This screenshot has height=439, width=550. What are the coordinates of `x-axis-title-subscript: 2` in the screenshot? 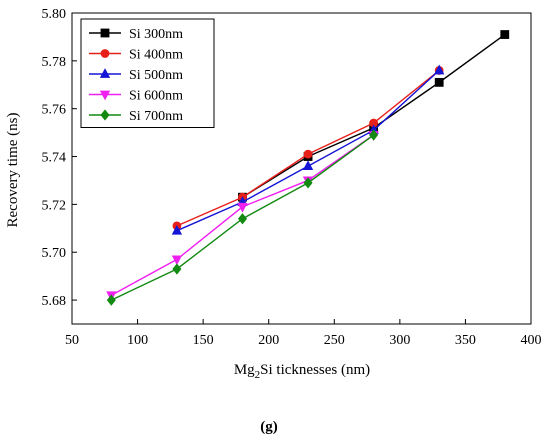 It's located at (258, 375).